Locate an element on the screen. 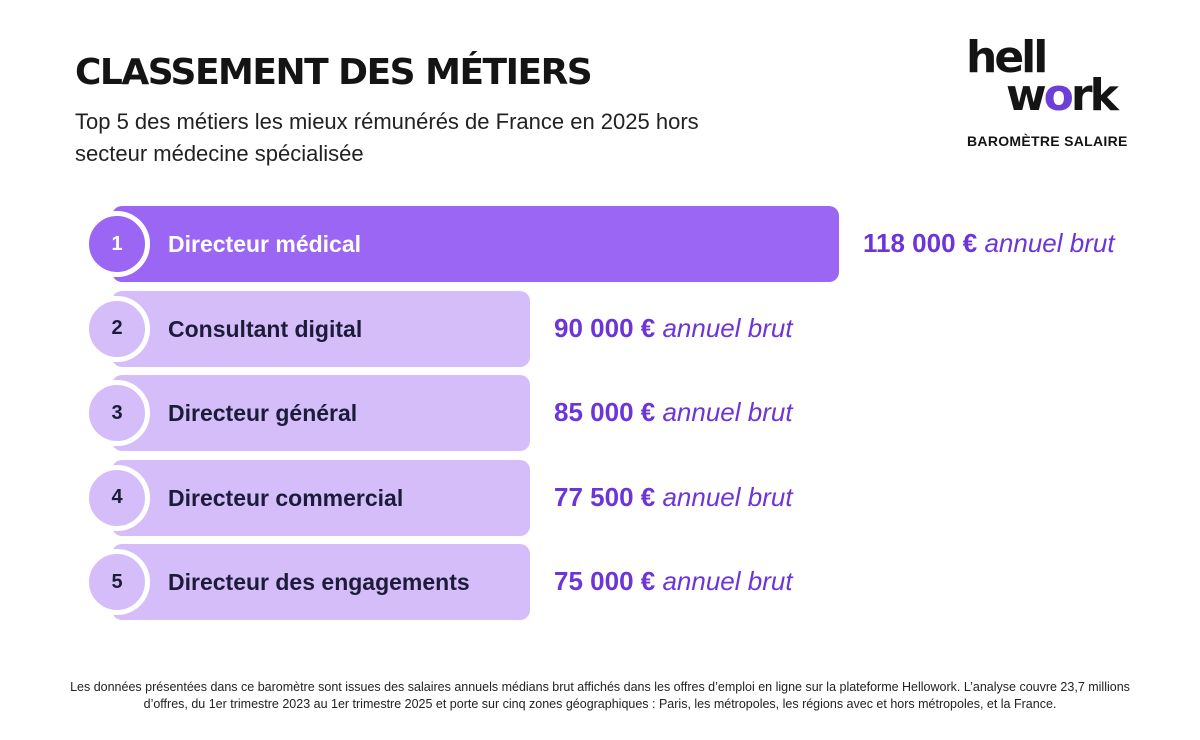 The height and width of the screenshot is (740, 1200). logo-w: w is located at coordinates (1026, 95).